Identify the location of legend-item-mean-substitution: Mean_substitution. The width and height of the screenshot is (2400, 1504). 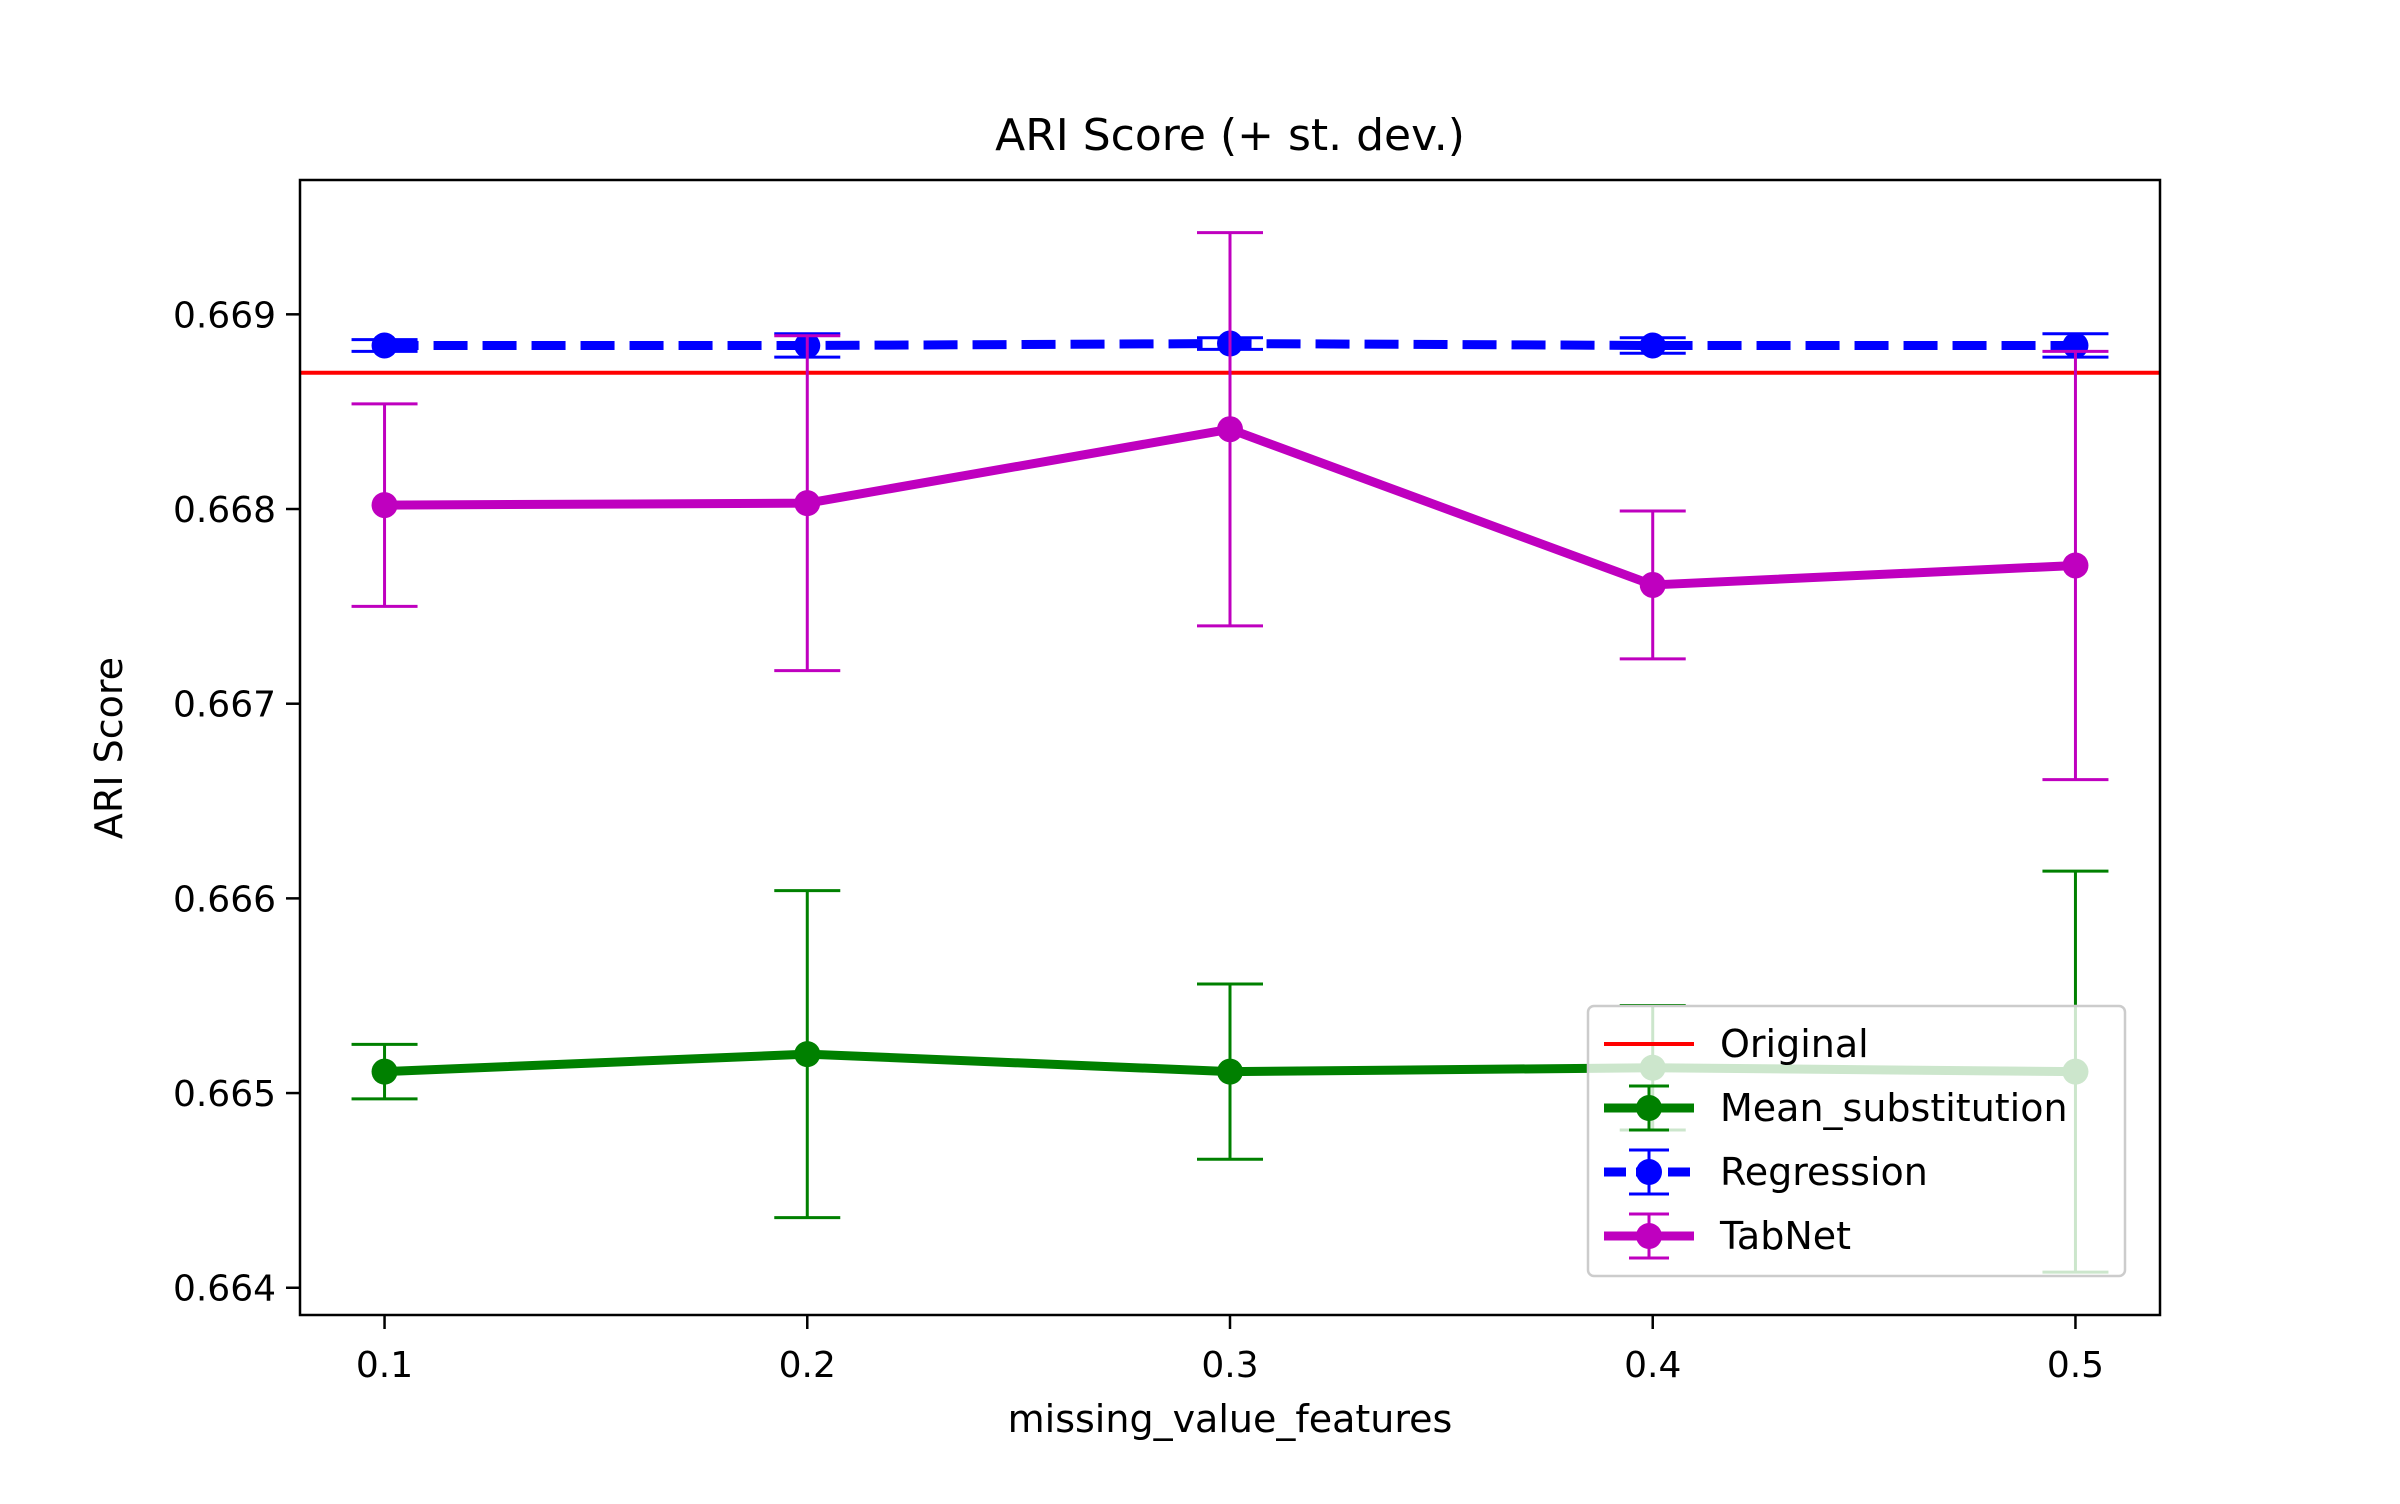
(1836, 1108).